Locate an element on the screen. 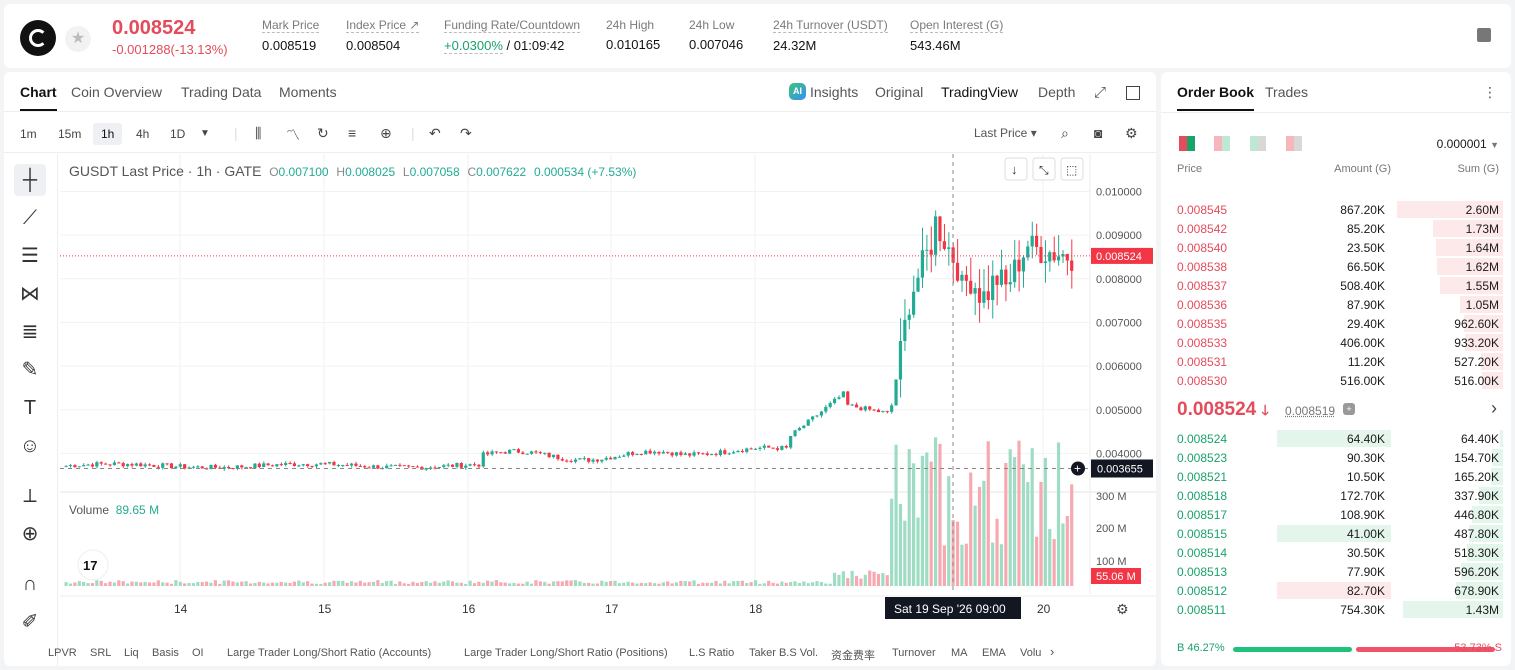 The width and height of the screenshot is (1515, 670). bid-row: 0.008518 172.70K 337.90K is located at coordinates (1336, 495).